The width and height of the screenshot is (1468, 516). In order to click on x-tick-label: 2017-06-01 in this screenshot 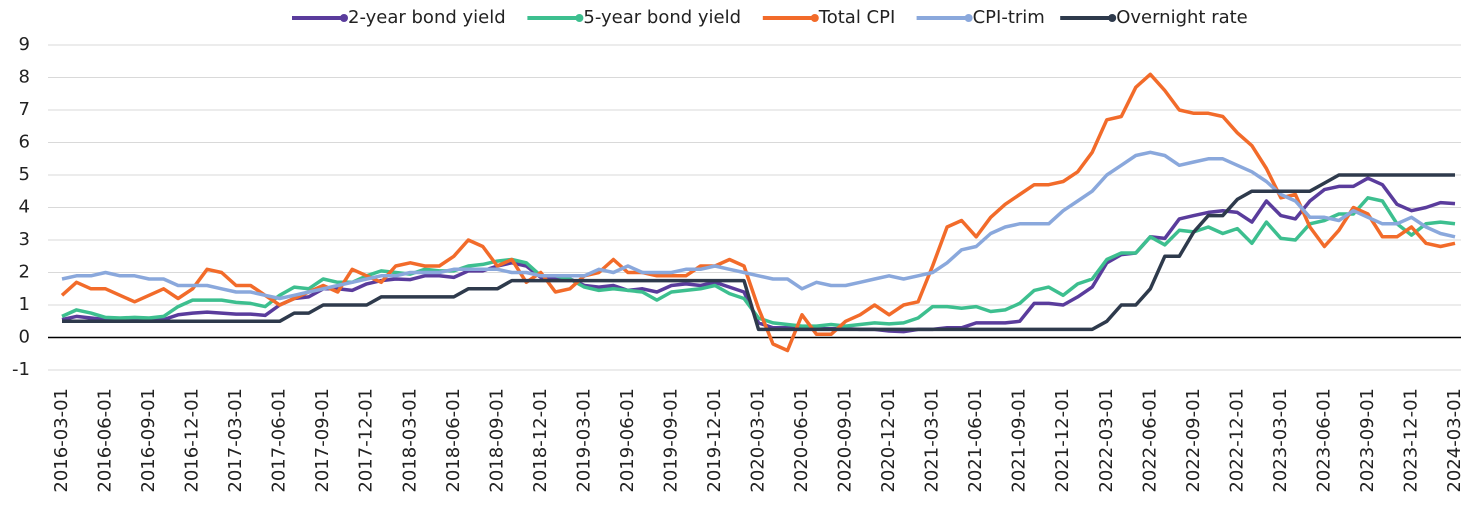, I will do `click(279, 440)`.